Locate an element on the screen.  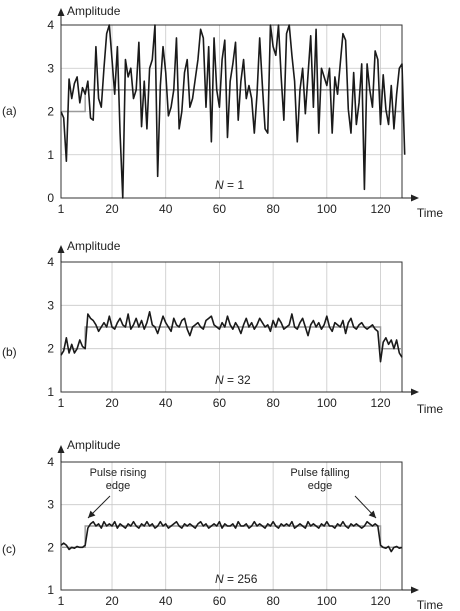
falling-edge-annotation: Pulse falling edge is located at coordinates (319, 479).